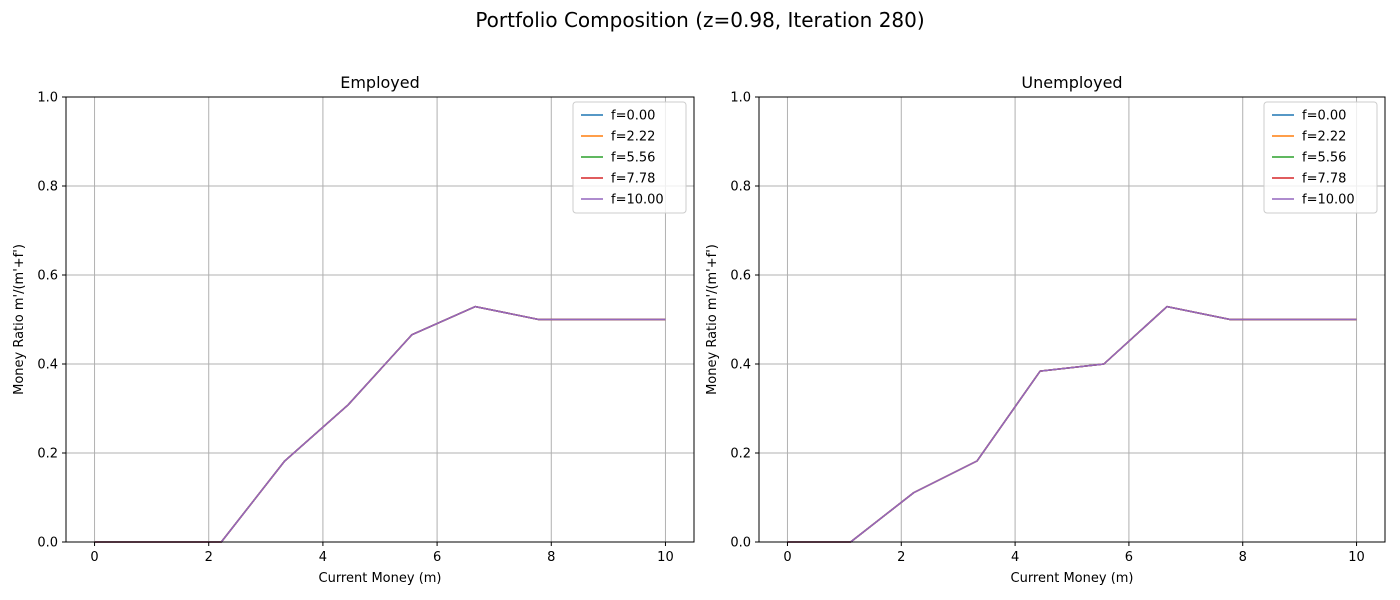 This screenshot has width=1400, height=600. Describe the element at coordinates (380, 82) in the screenshot. I see `employed-axes-title: Employed` at that location.